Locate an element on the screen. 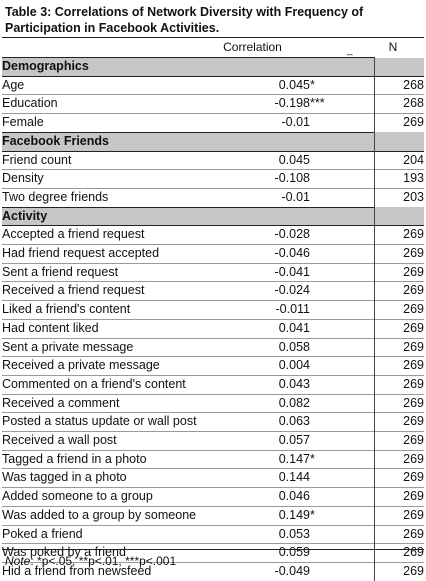 This screenshot has width=426, height=581. table-row: Female -0.01 269 is located at coordinates (213, 123).